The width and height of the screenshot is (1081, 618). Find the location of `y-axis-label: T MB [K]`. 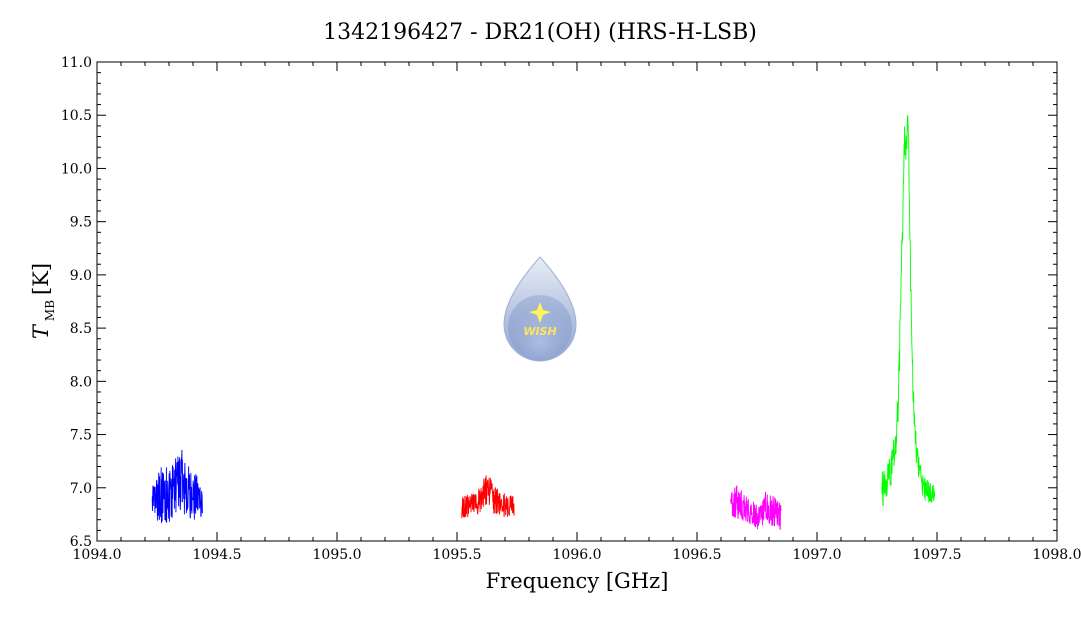

y-axis-label: T MB [K] is located at coordinates (43, 301).